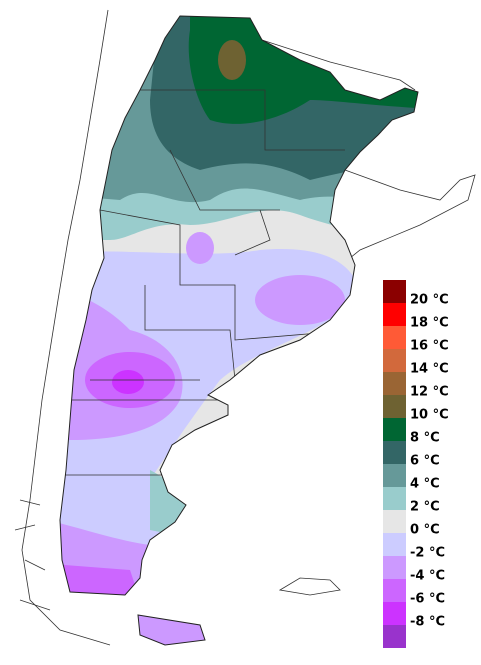 The height and width of the screenshot is (665, 481). What do you see at coordinates (429, 346) in the screenshot?
I see `legend-label: 16 °C` at bounding box center [429, 346].